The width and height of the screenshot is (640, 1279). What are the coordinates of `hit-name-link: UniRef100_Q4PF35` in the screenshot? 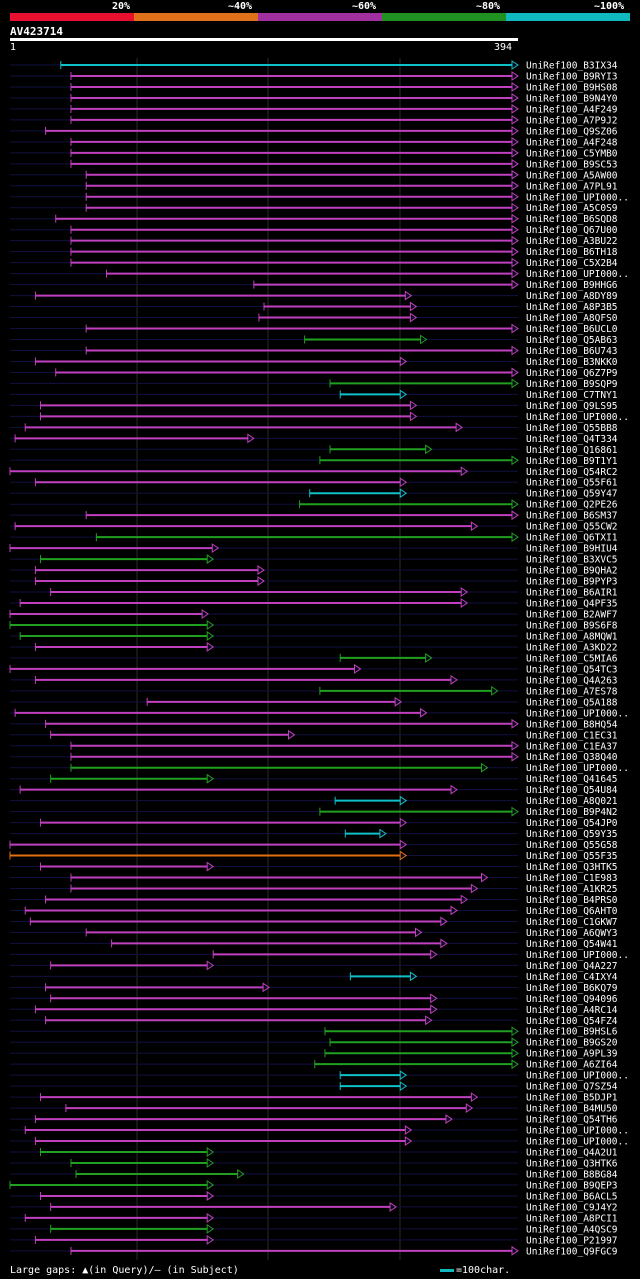 It's located at (572, 604).